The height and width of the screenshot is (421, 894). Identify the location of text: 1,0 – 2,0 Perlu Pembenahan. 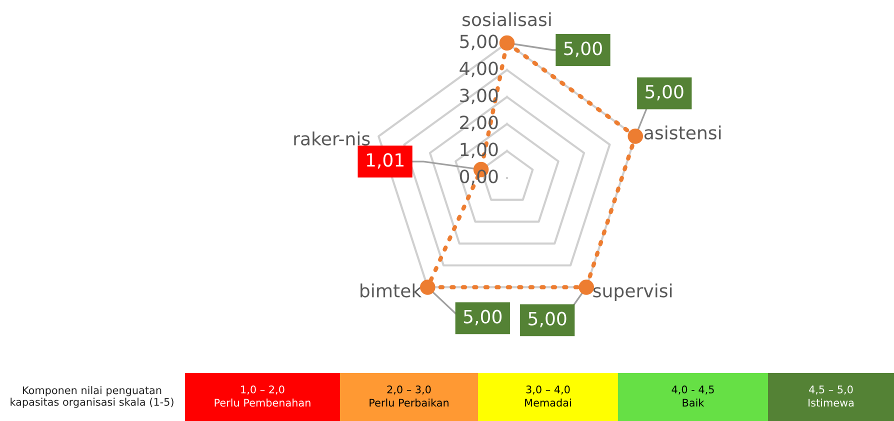
(262, 396).